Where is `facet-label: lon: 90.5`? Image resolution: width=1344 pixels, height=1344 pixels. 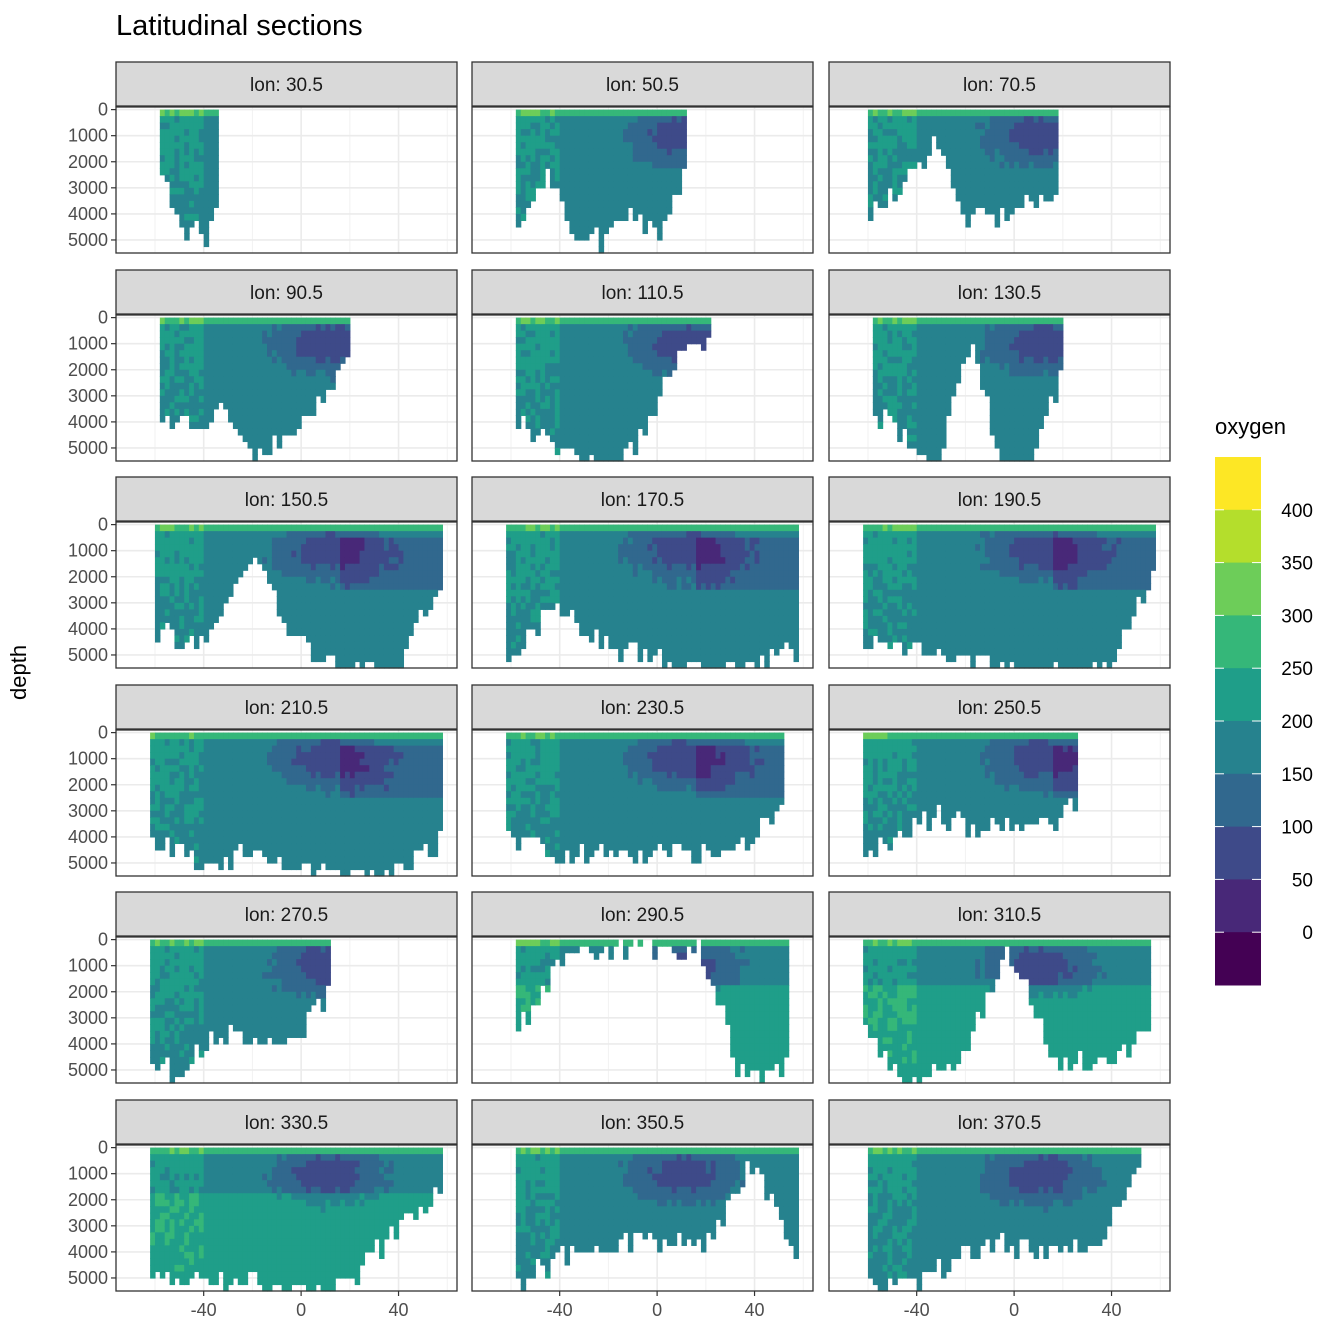 facet-label: lon: 90.5 is located at coordinates (286, 293).